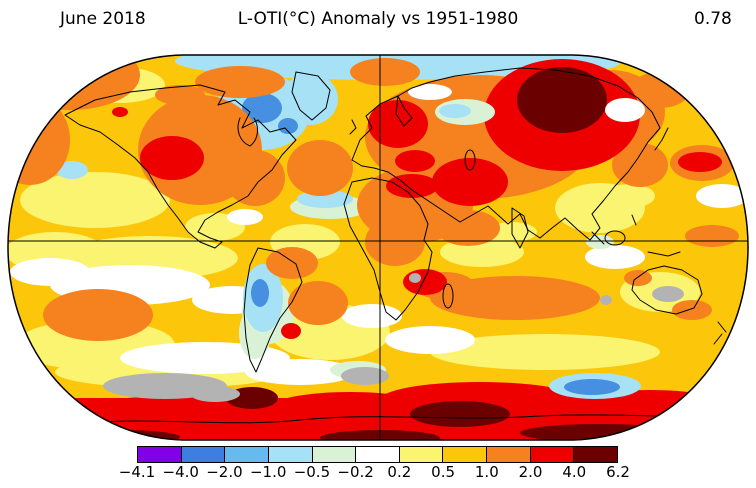 The width and height of the screenshot is (756, 488). I want to click on colorbar-tick-label: −4.1, so click(137, 472).